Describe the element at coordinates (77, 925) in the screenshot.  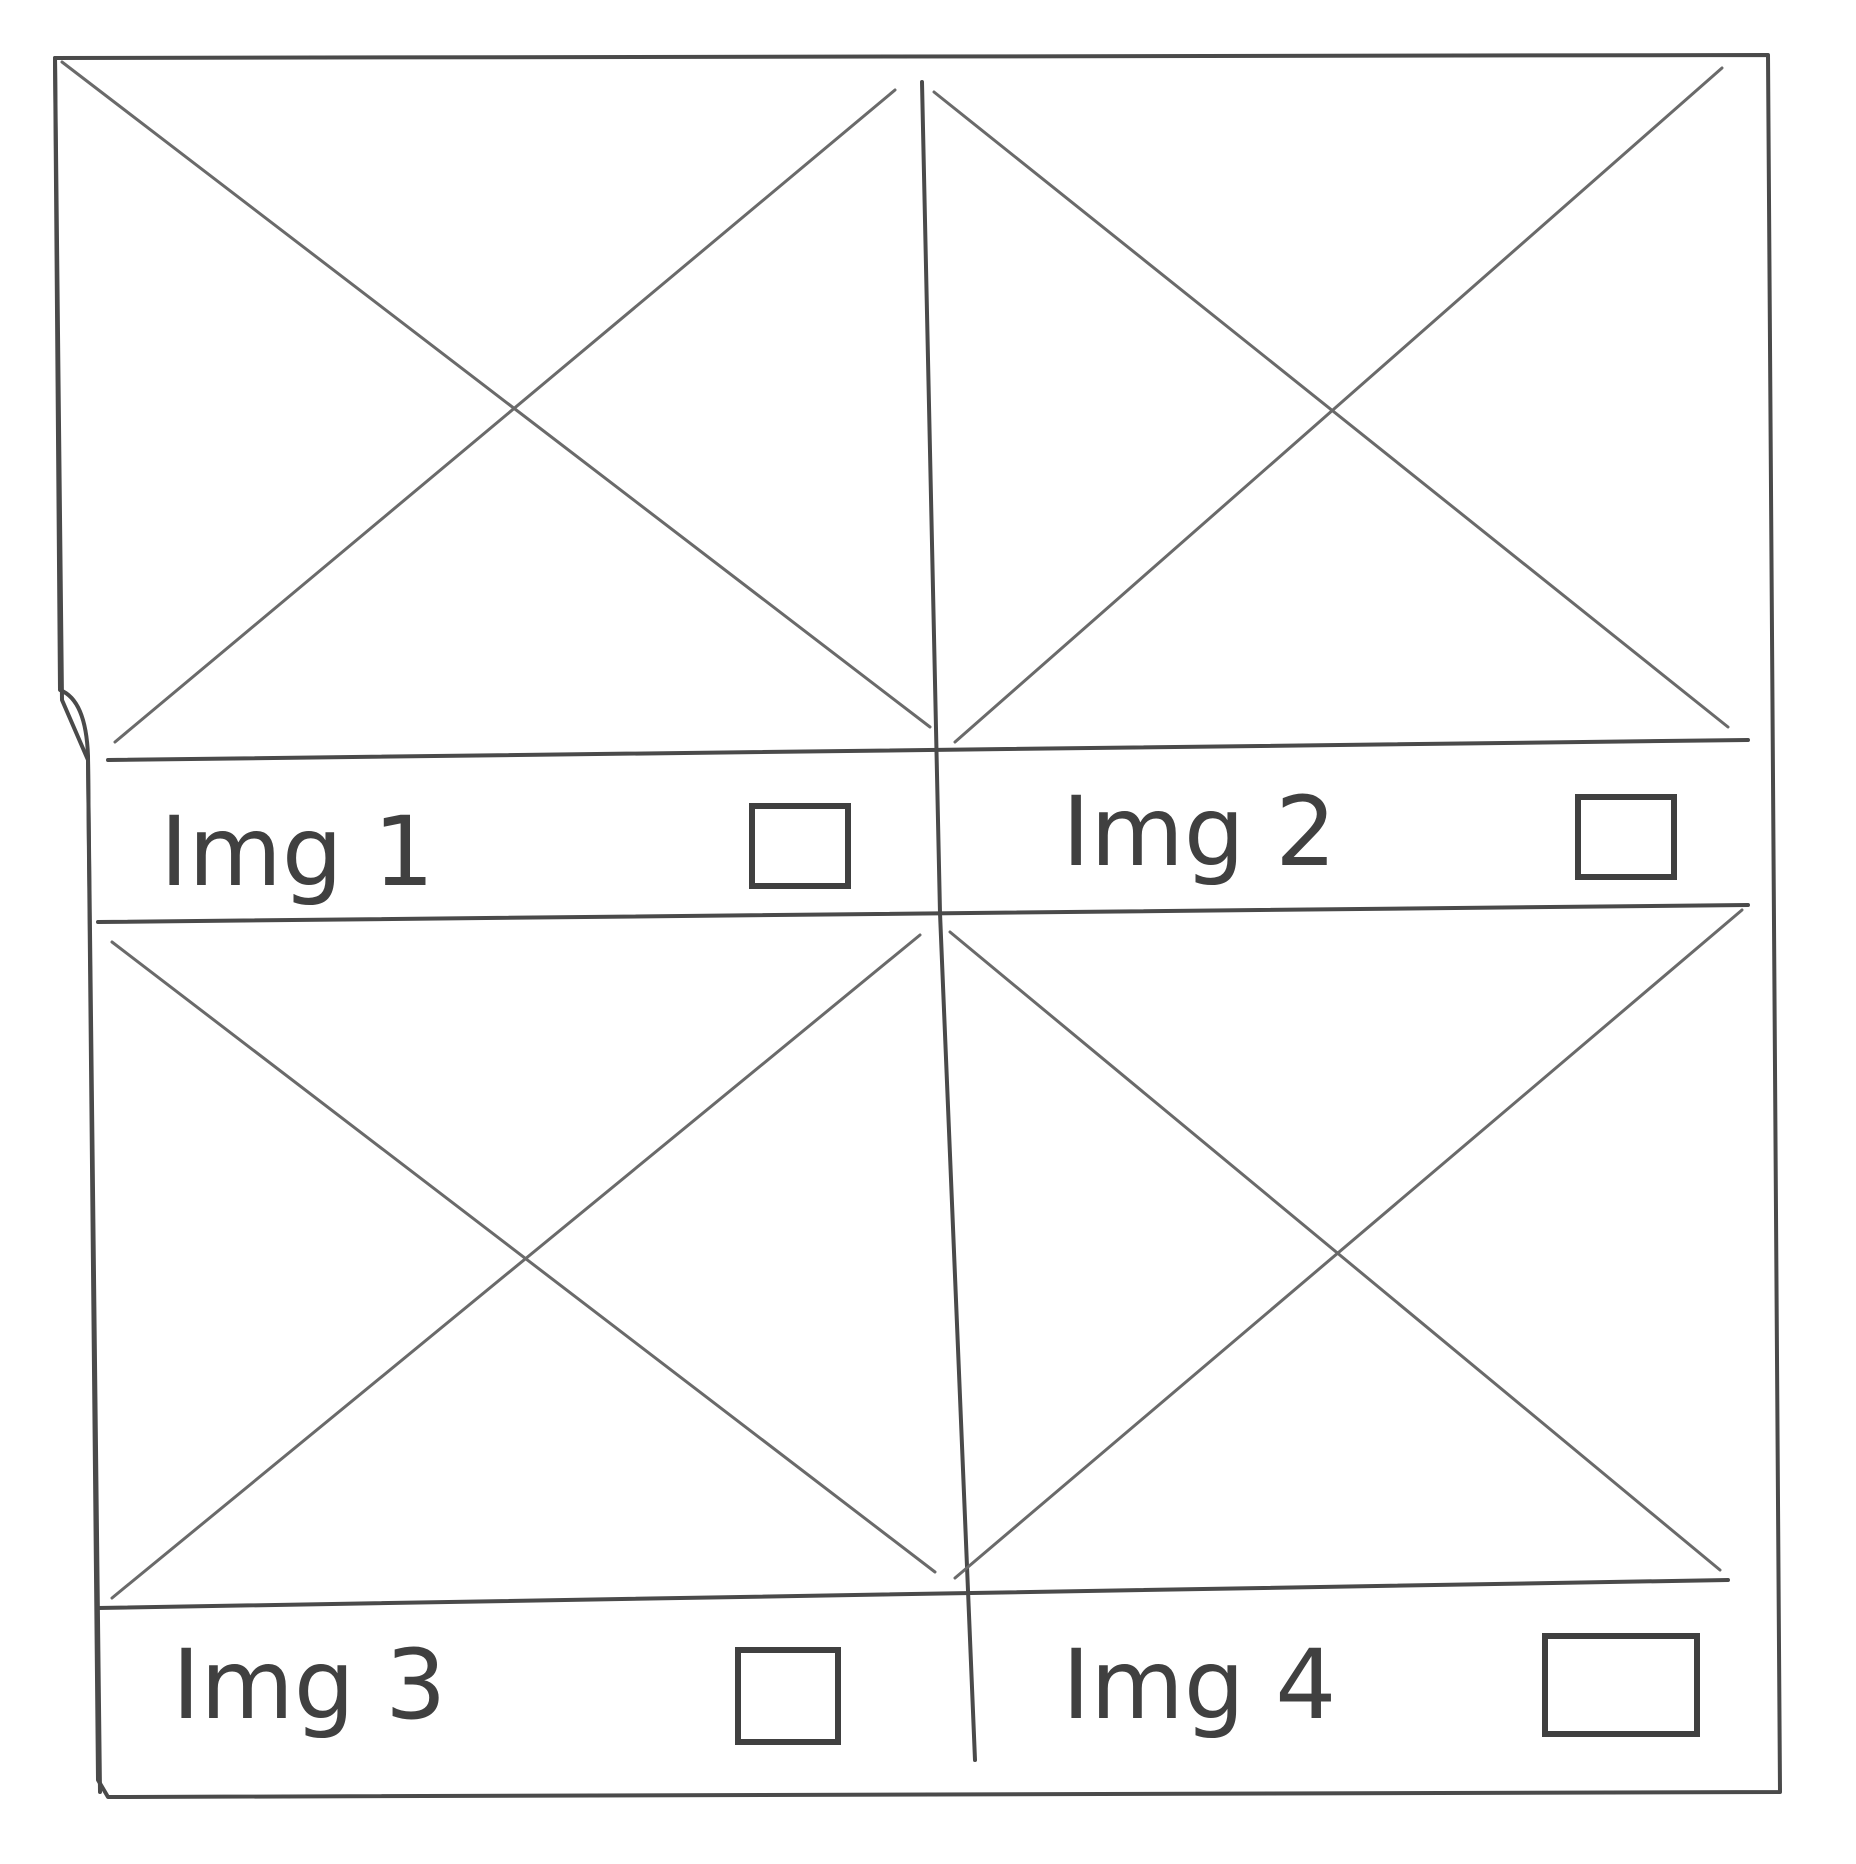
I see `gallery-frame-left` at that location.